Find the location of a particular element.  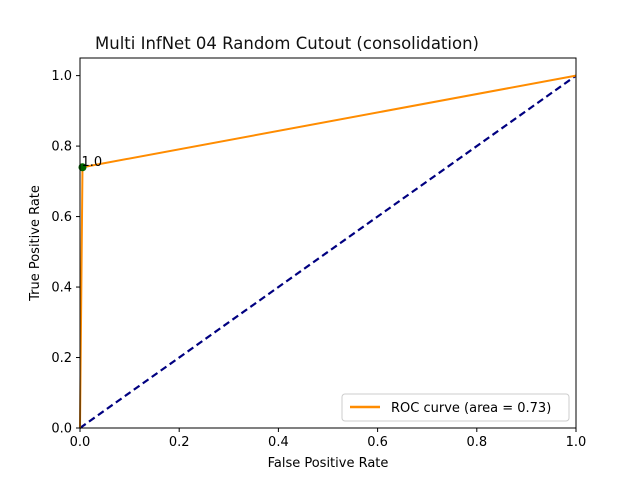

y-tick-label: 0.8 is located at coordinates (61, 147).